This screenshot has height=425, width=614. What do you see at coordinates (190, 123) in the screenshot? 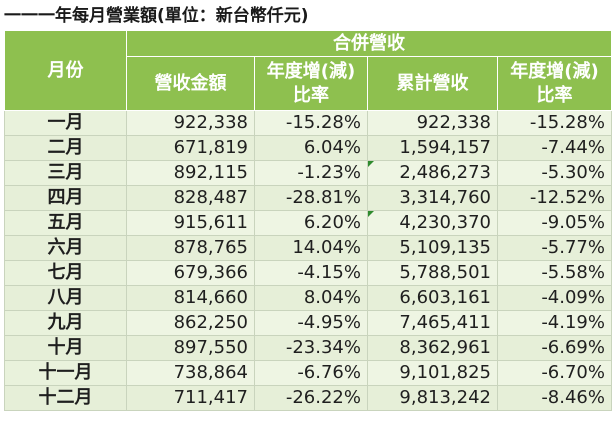
I see `revenue-cell: 922,338` at bounding box center [190, 123].